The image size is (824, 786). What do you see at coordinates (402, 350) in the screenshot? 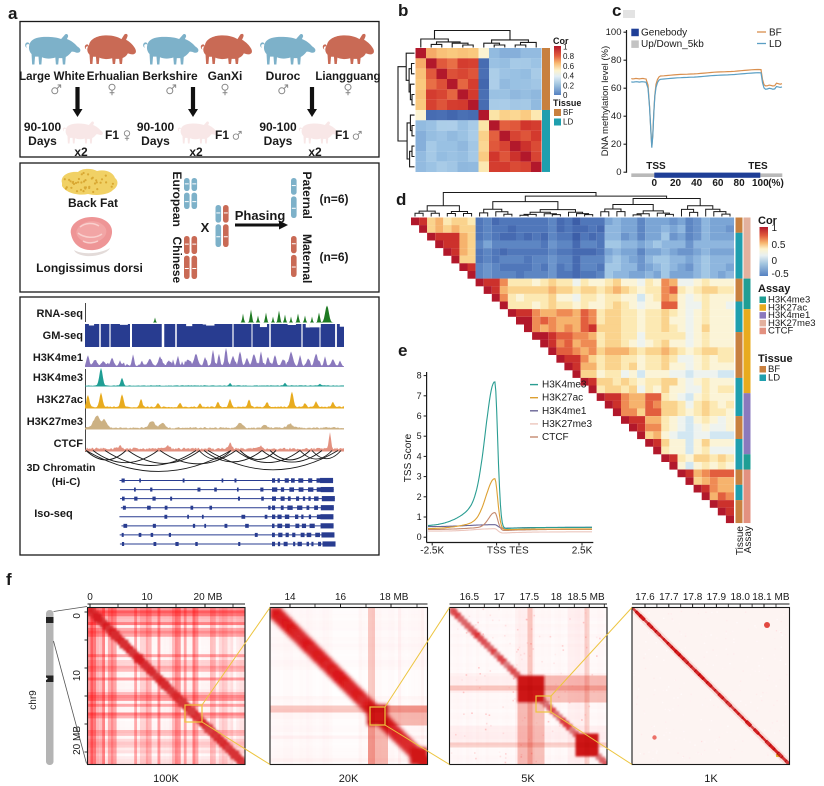
I see `svg-text: e` at bounding box center [402, 350].